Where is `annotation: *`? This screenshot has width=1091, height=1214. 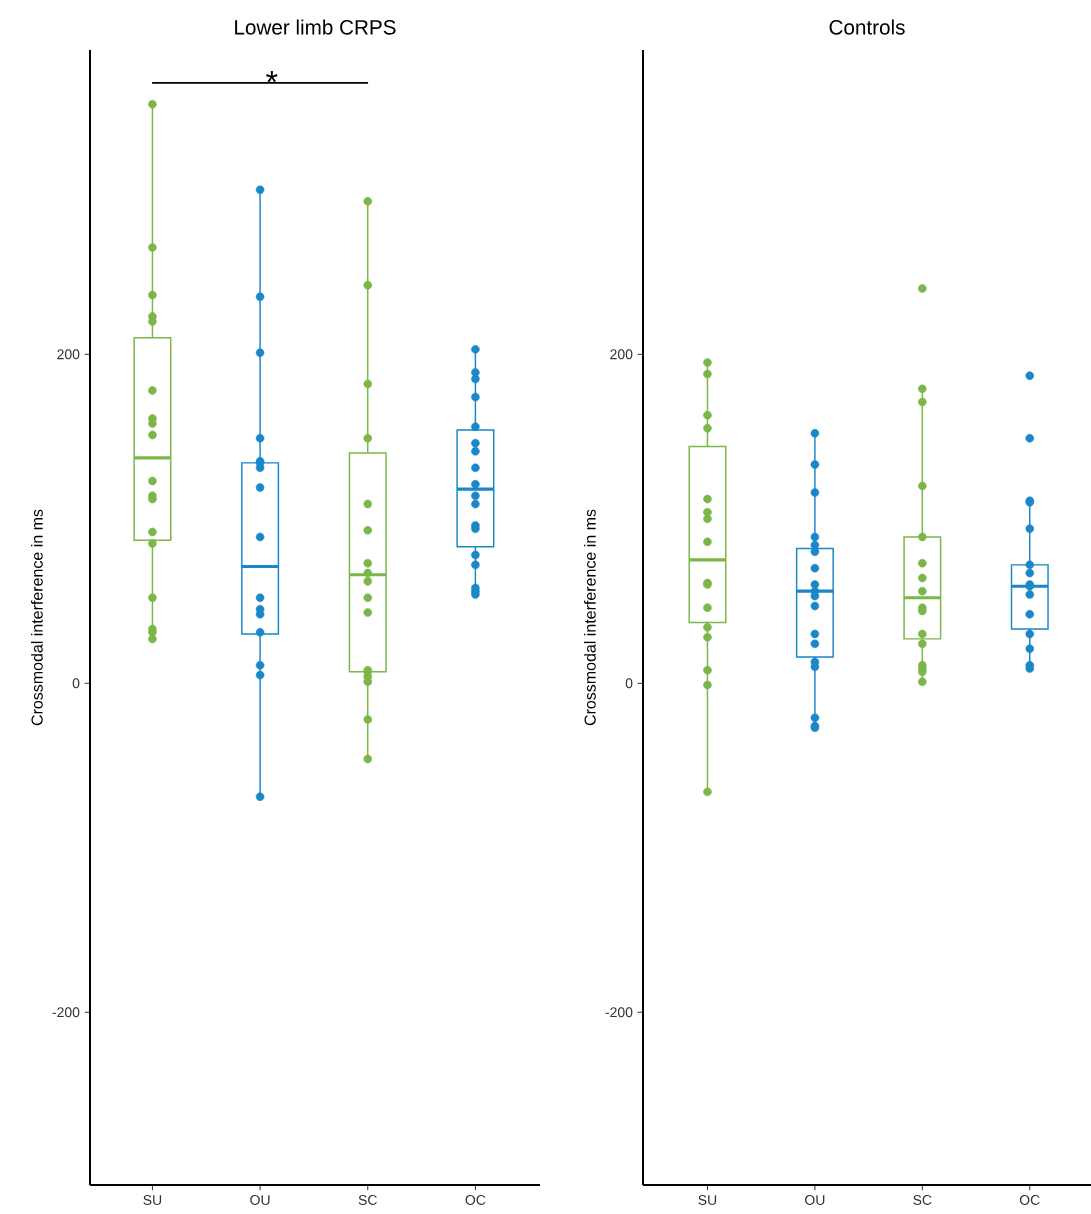 annotation: * is located at coordinates (272, 77).